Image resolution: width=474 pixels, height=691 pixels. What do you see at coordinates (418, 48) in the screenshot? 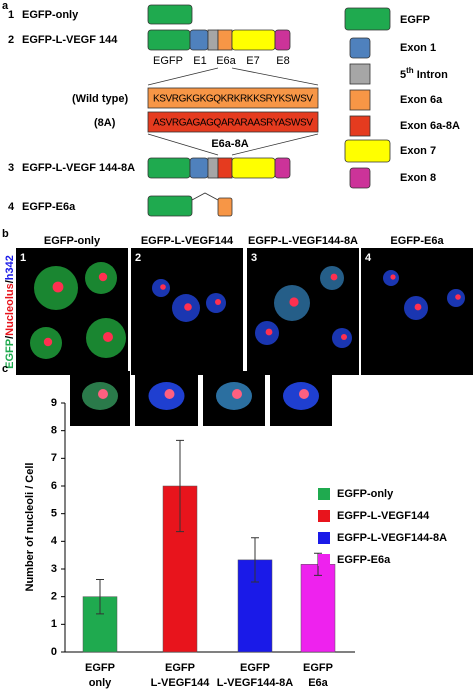
I see `legend-label: Exon 1` at bounding box center [418, 48].